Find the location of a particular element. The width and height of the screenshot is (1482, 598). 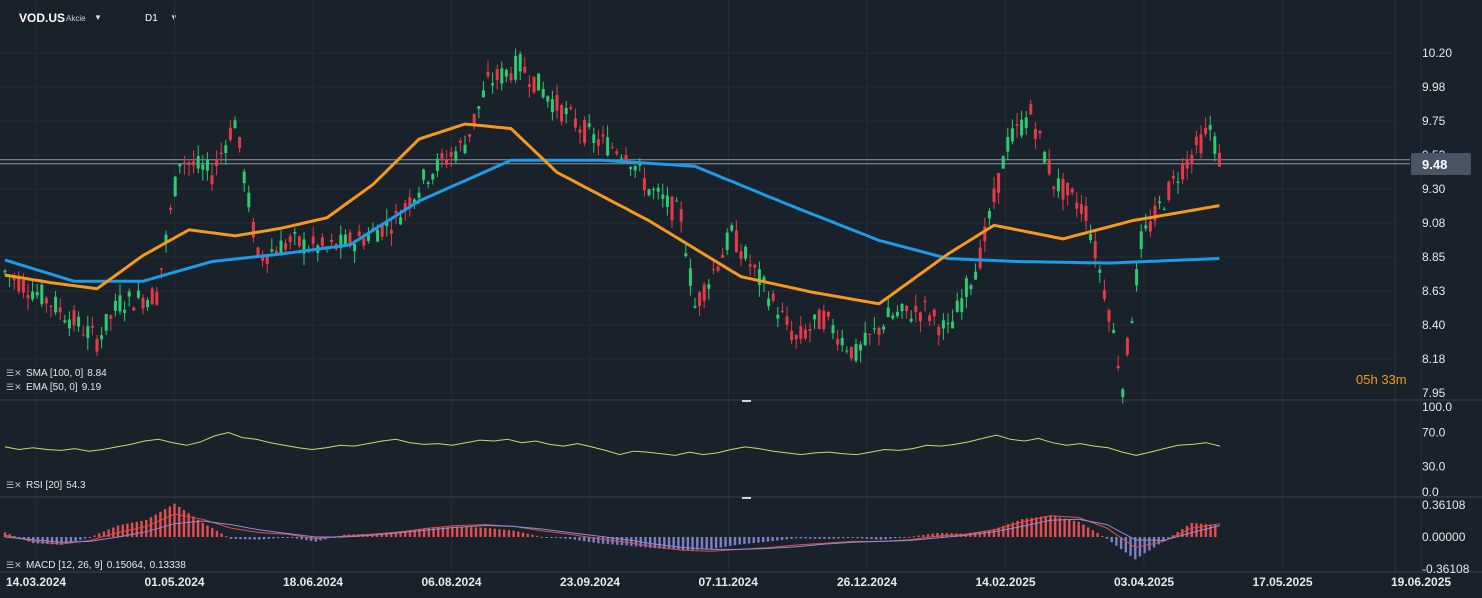

rsi-y-tick-label: 100.0 is located at coordinates (1437, 407).